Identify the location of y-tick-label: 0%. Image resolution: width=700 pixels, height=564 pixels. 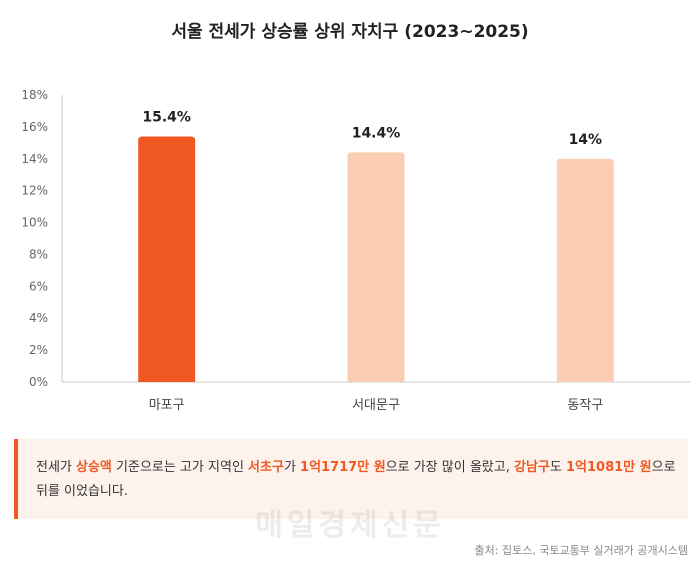
(38, 382).